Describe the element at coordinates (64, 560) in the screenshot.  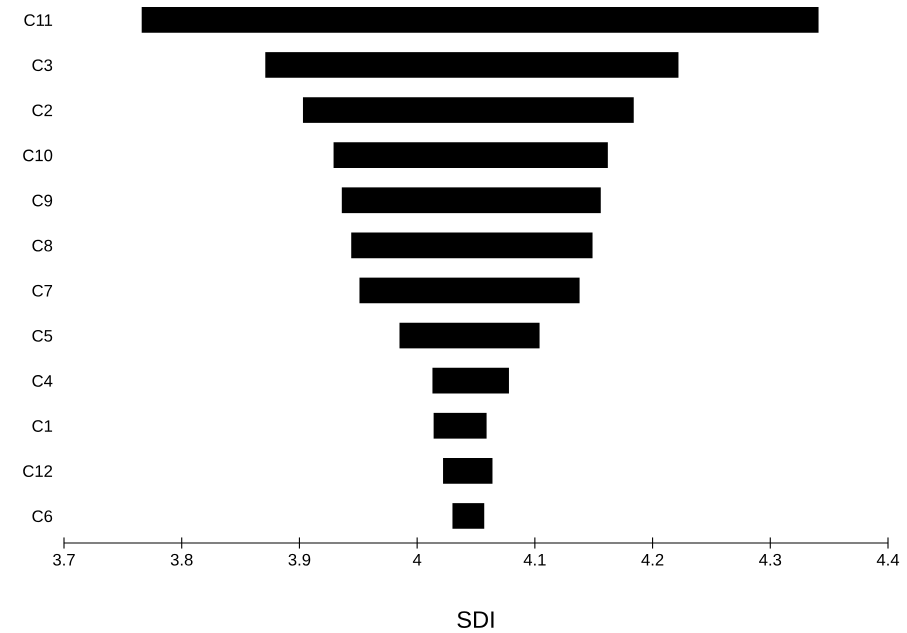
I see `x-tick-label: 3.7` at that location.